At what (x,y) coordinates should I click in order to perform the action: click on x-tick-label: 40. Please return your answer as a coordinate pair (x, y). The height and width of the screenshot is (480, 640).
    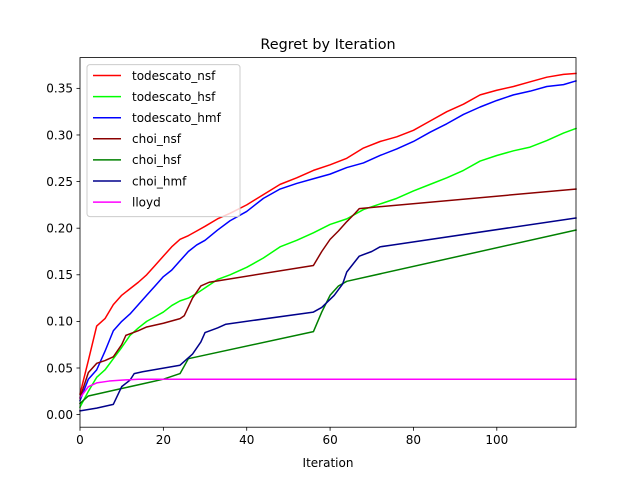
    Looking at the image, I should click on (246, 440).